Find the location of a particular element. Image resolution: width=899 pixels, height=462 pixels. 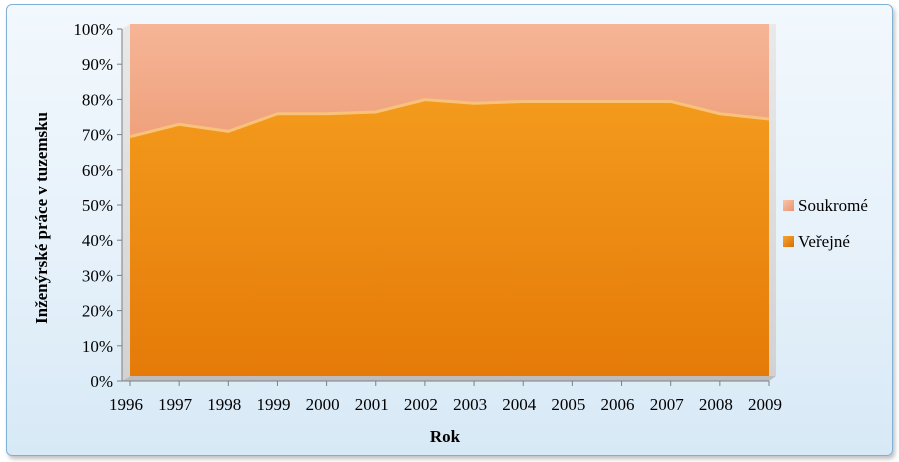

x-tick-label: 2002 is located at coordinates (421, 404).